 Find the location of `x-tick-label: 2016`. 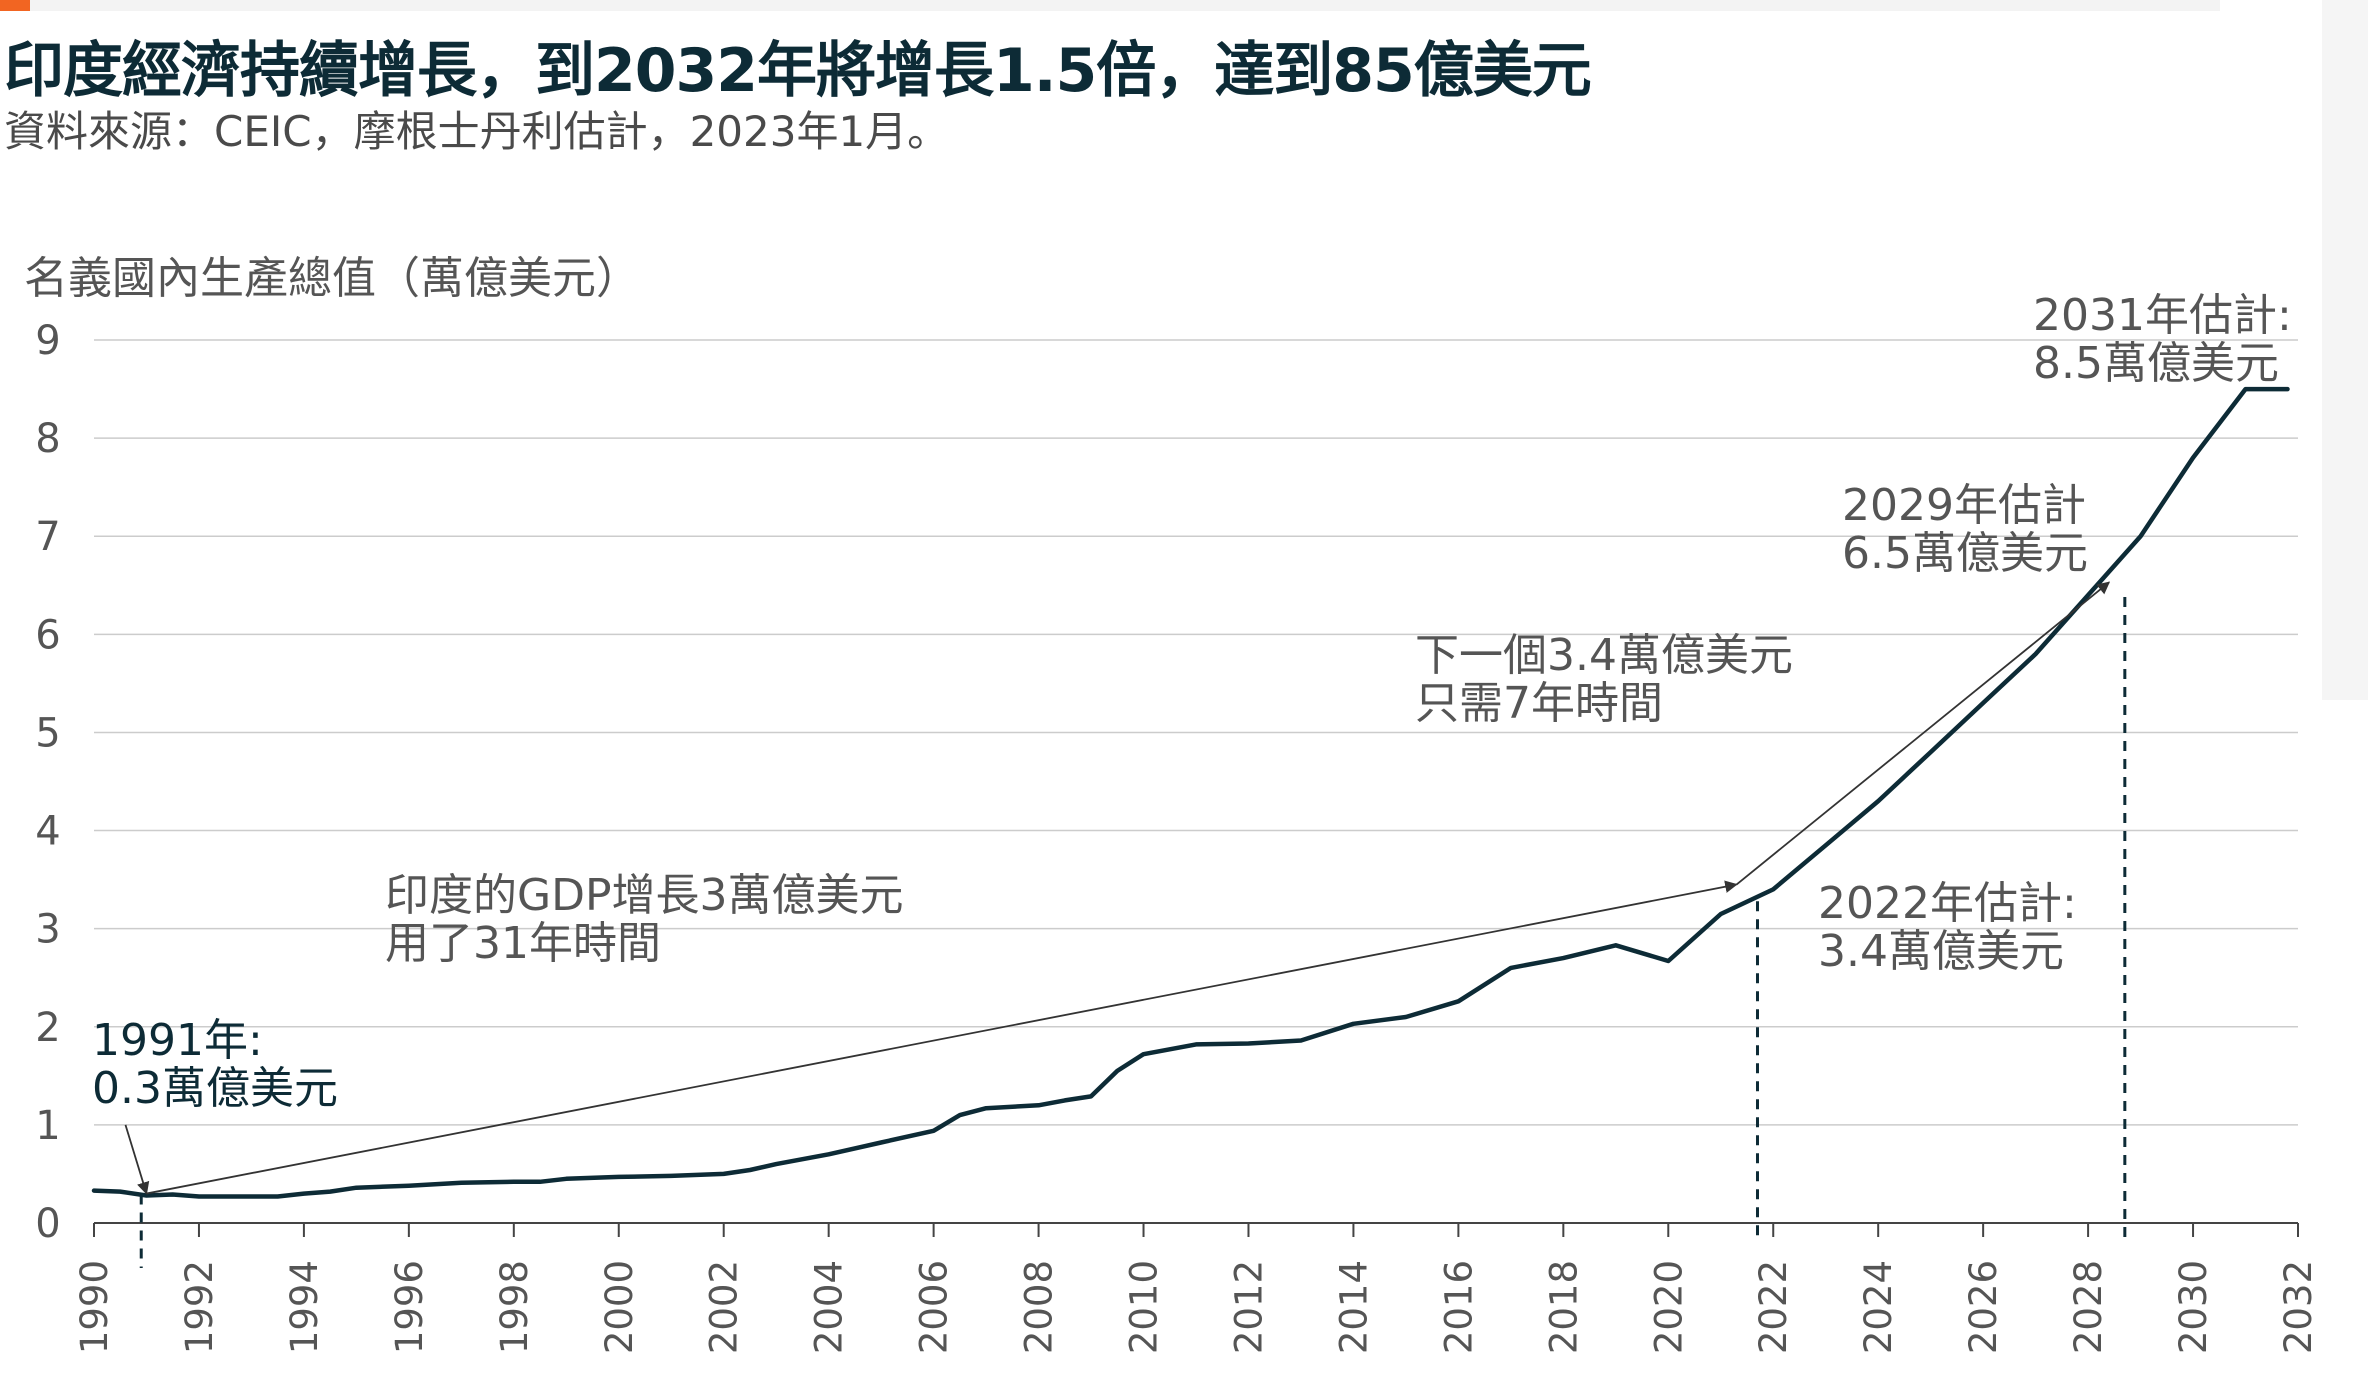

x-tick-label: 2016 is located at coordinates (1458, 1307).